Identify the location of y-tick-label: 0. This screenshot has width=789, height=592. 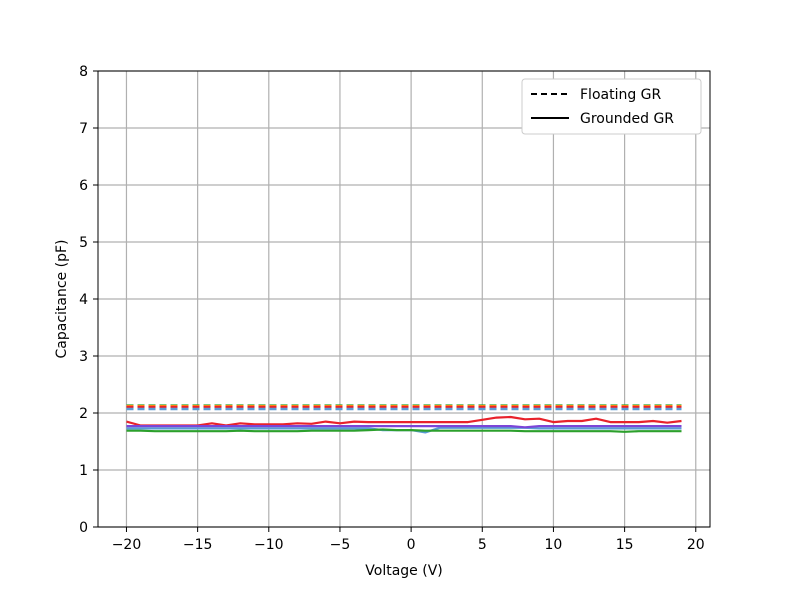
(83, 528).